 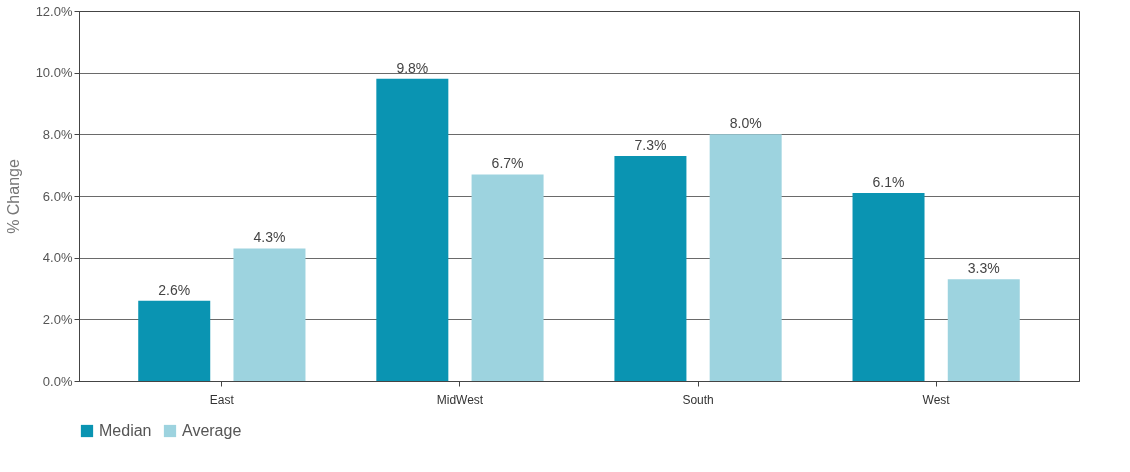 I want to click on data-label: 9.8%, so click(x=412, y=67).